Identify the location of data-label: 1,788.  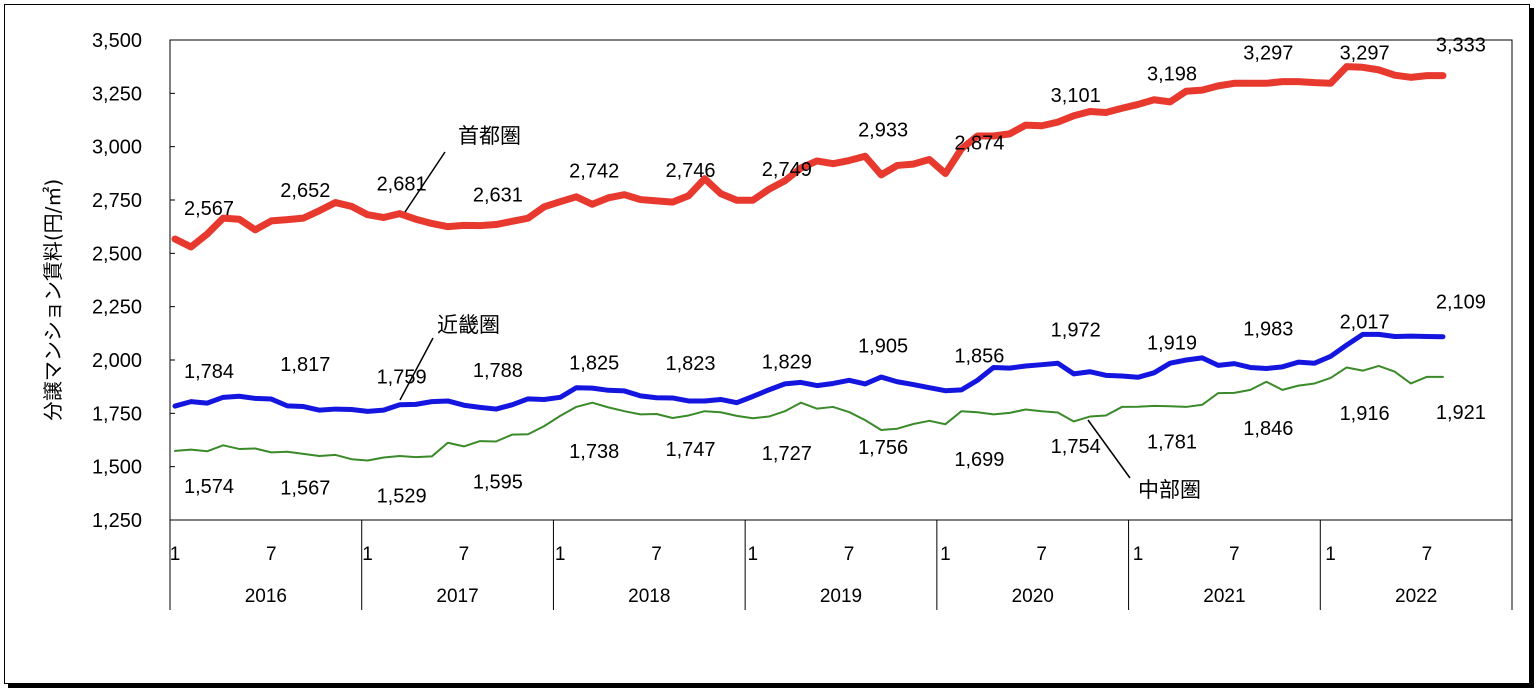
(498, 371).